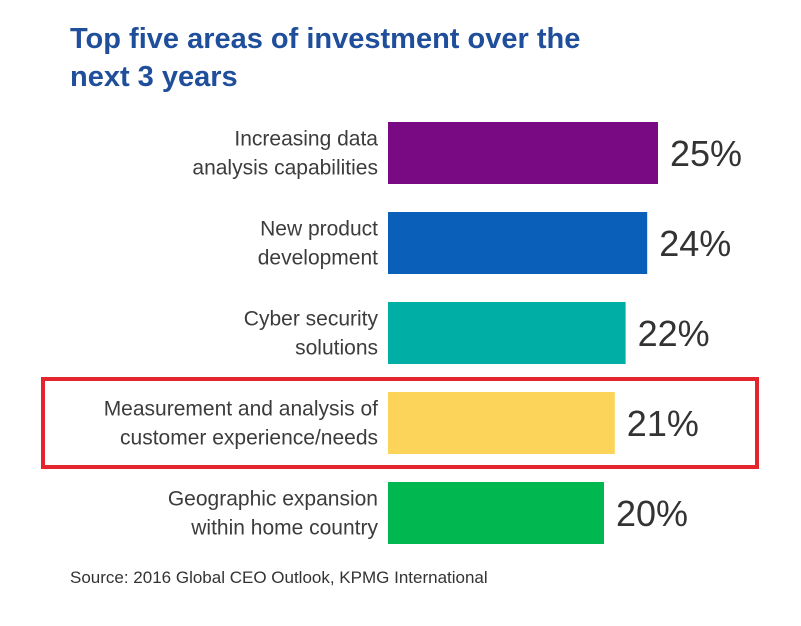 This screenshot has height=626, width=801. What do you see at coordinates (311, 319) in the screenshot?
I see `category-label-3-line-1: Cyber security` at bounding box center [311, 319].